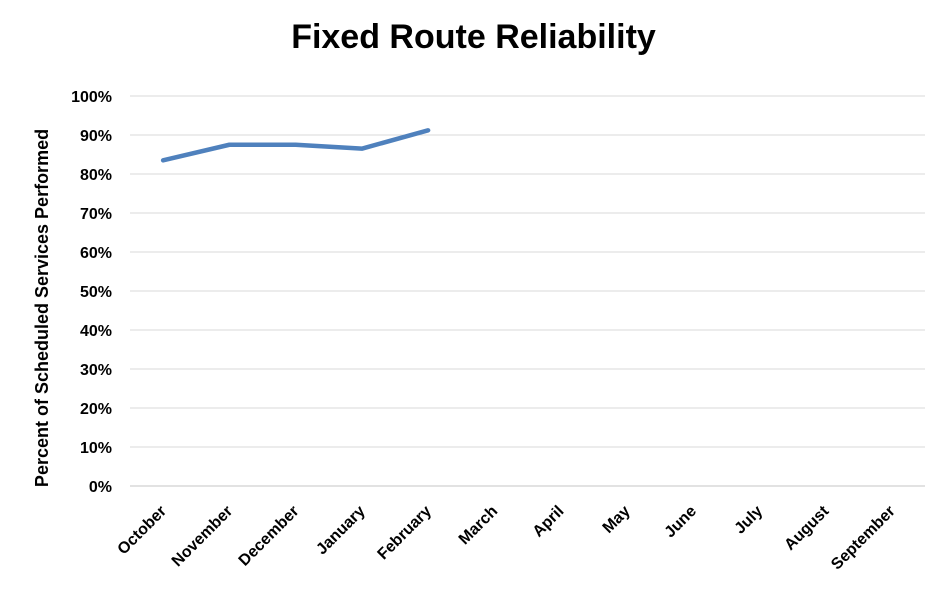  Describe the element at coordinates (863, 538) in the screenshot. I see `x-tick-label: September` at that location.